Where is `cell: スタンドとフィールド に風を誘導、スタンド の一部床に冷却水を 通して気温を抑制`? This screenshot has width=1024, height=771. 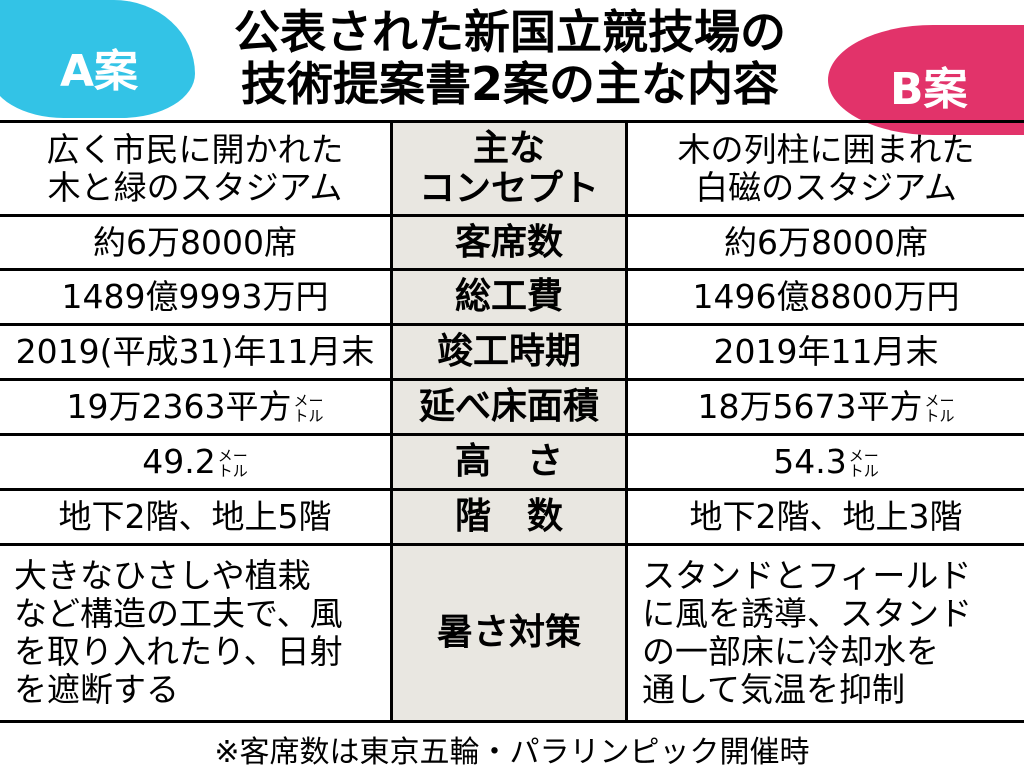 cell: スタンドとフィールド に風を誘導、スタンド の一部床に冷却水を 通して気温を抑制 is located at coordinates (826, 633).